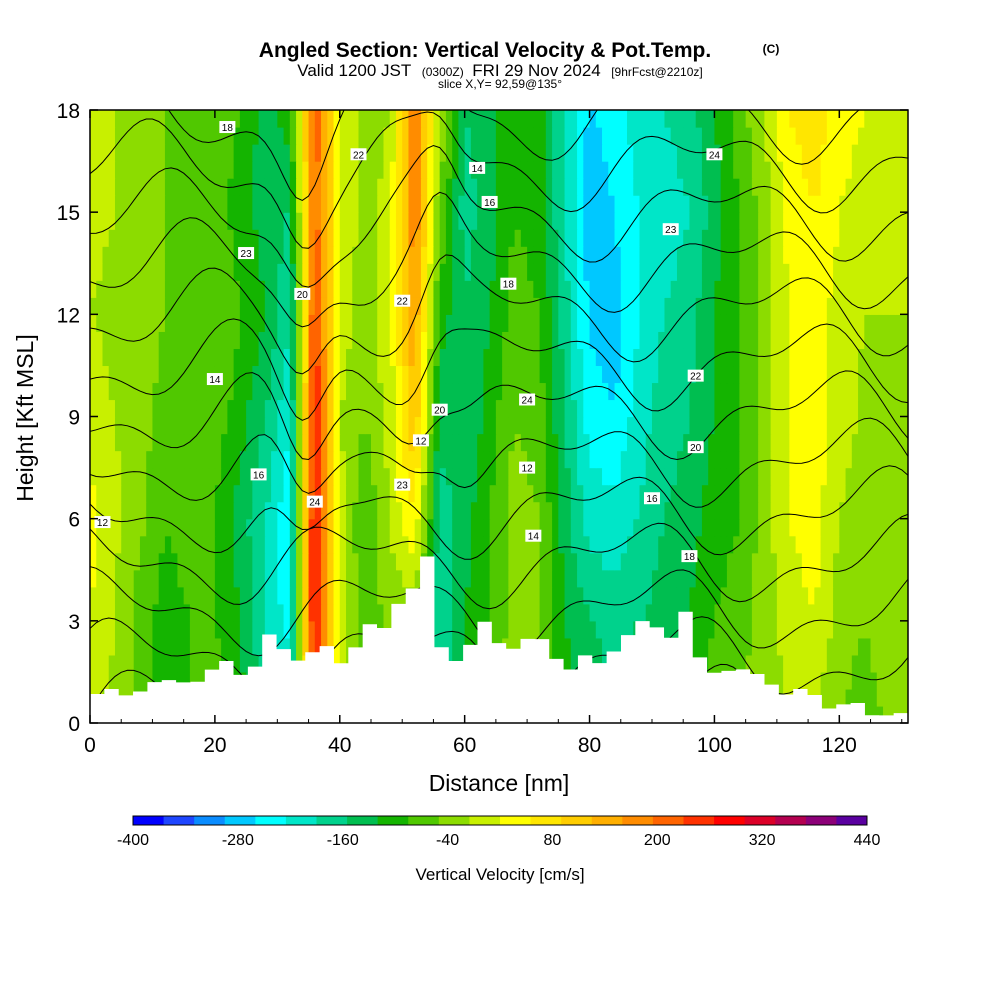 The width and height of the screenshot is (1000, 1000). I want to click on x-axis-label: Distance [nm], so click(499, 783).